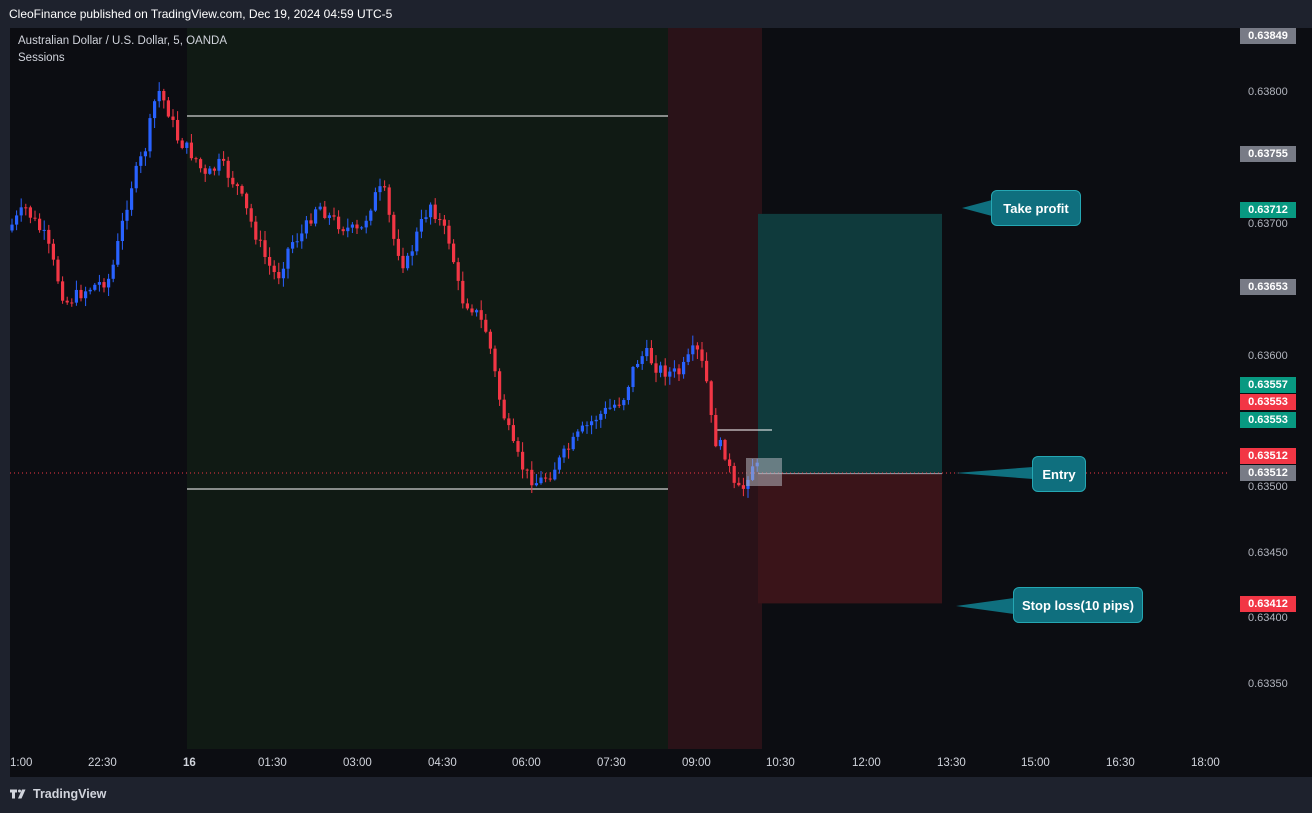 The image size is (1312, 813). What do you see at coordinates (764, 472) in the screenshot?
I see `position-handle` at bounding box center [764, 472].